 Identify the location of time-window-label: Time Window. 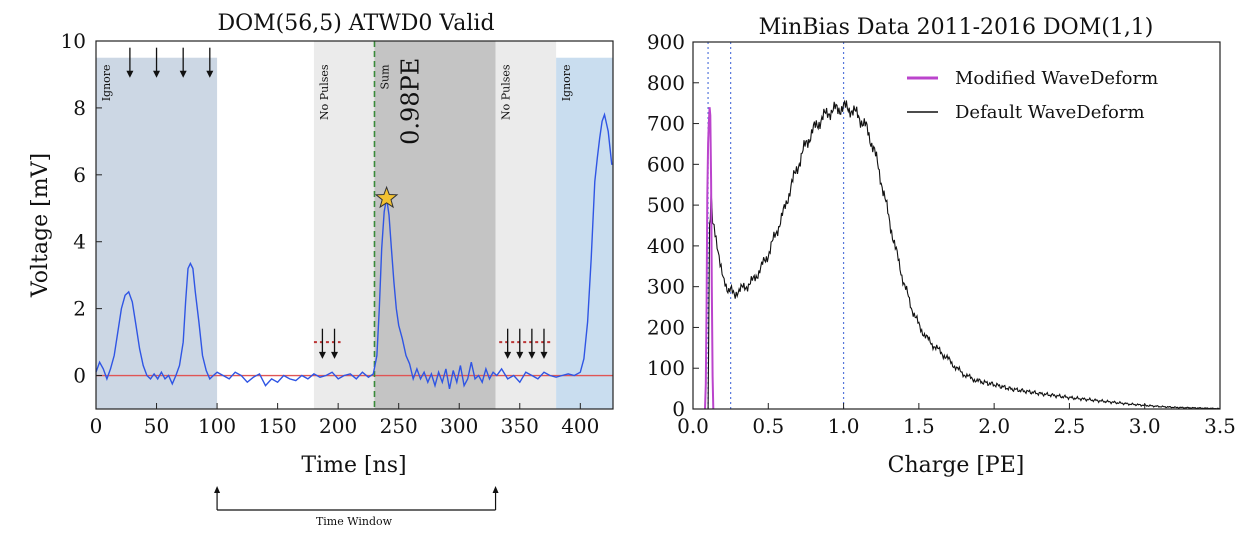
(354, 521).